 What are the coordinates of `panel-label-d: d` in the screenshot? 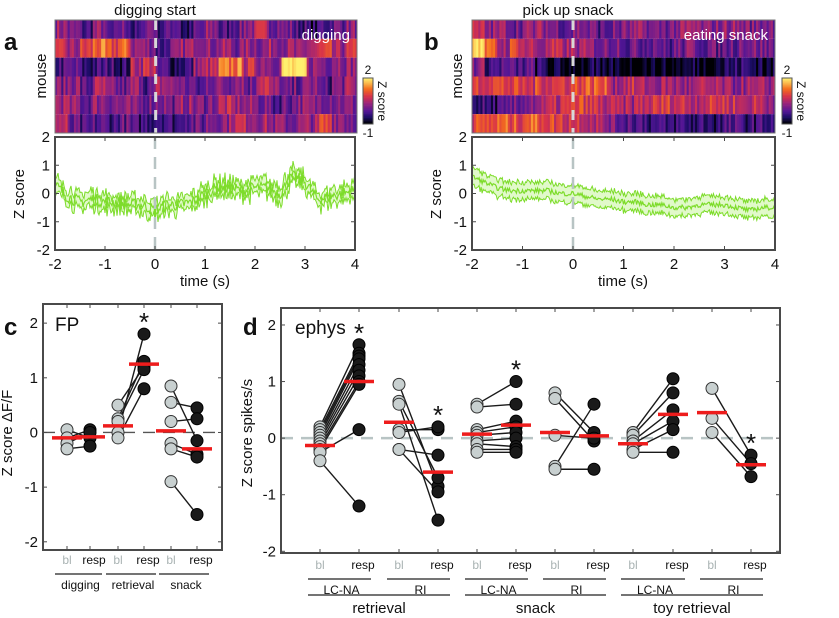 It's located at (250, 327).